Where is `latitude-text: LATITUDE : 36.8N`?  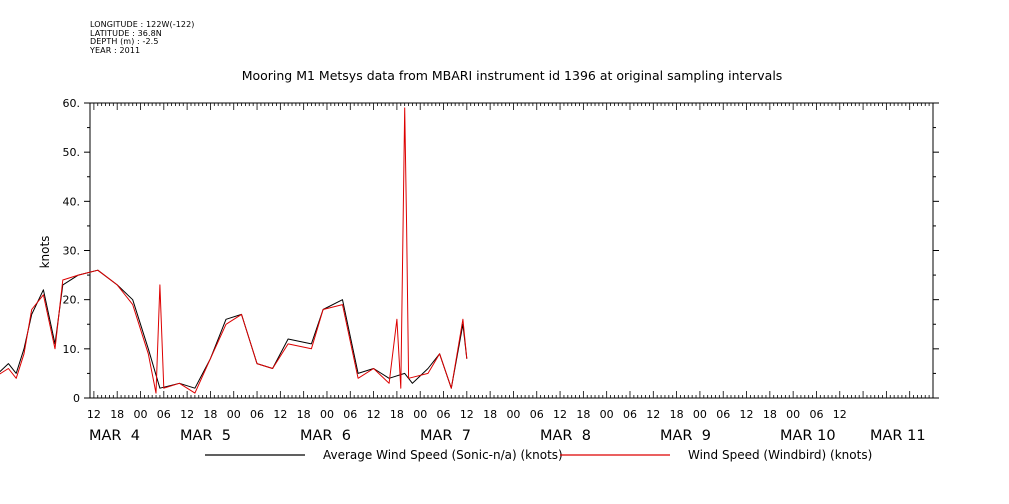 latitude-text: LATITUDE : 36.8N is located at coordinates (126, 33).